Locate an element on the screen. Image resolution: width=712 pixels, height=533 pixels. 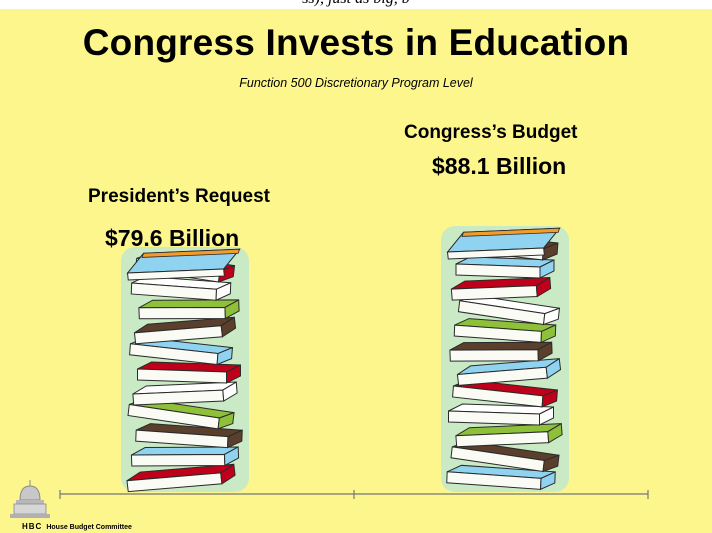
footer-org: House Budget Committee is located at coordinates (89, 527).